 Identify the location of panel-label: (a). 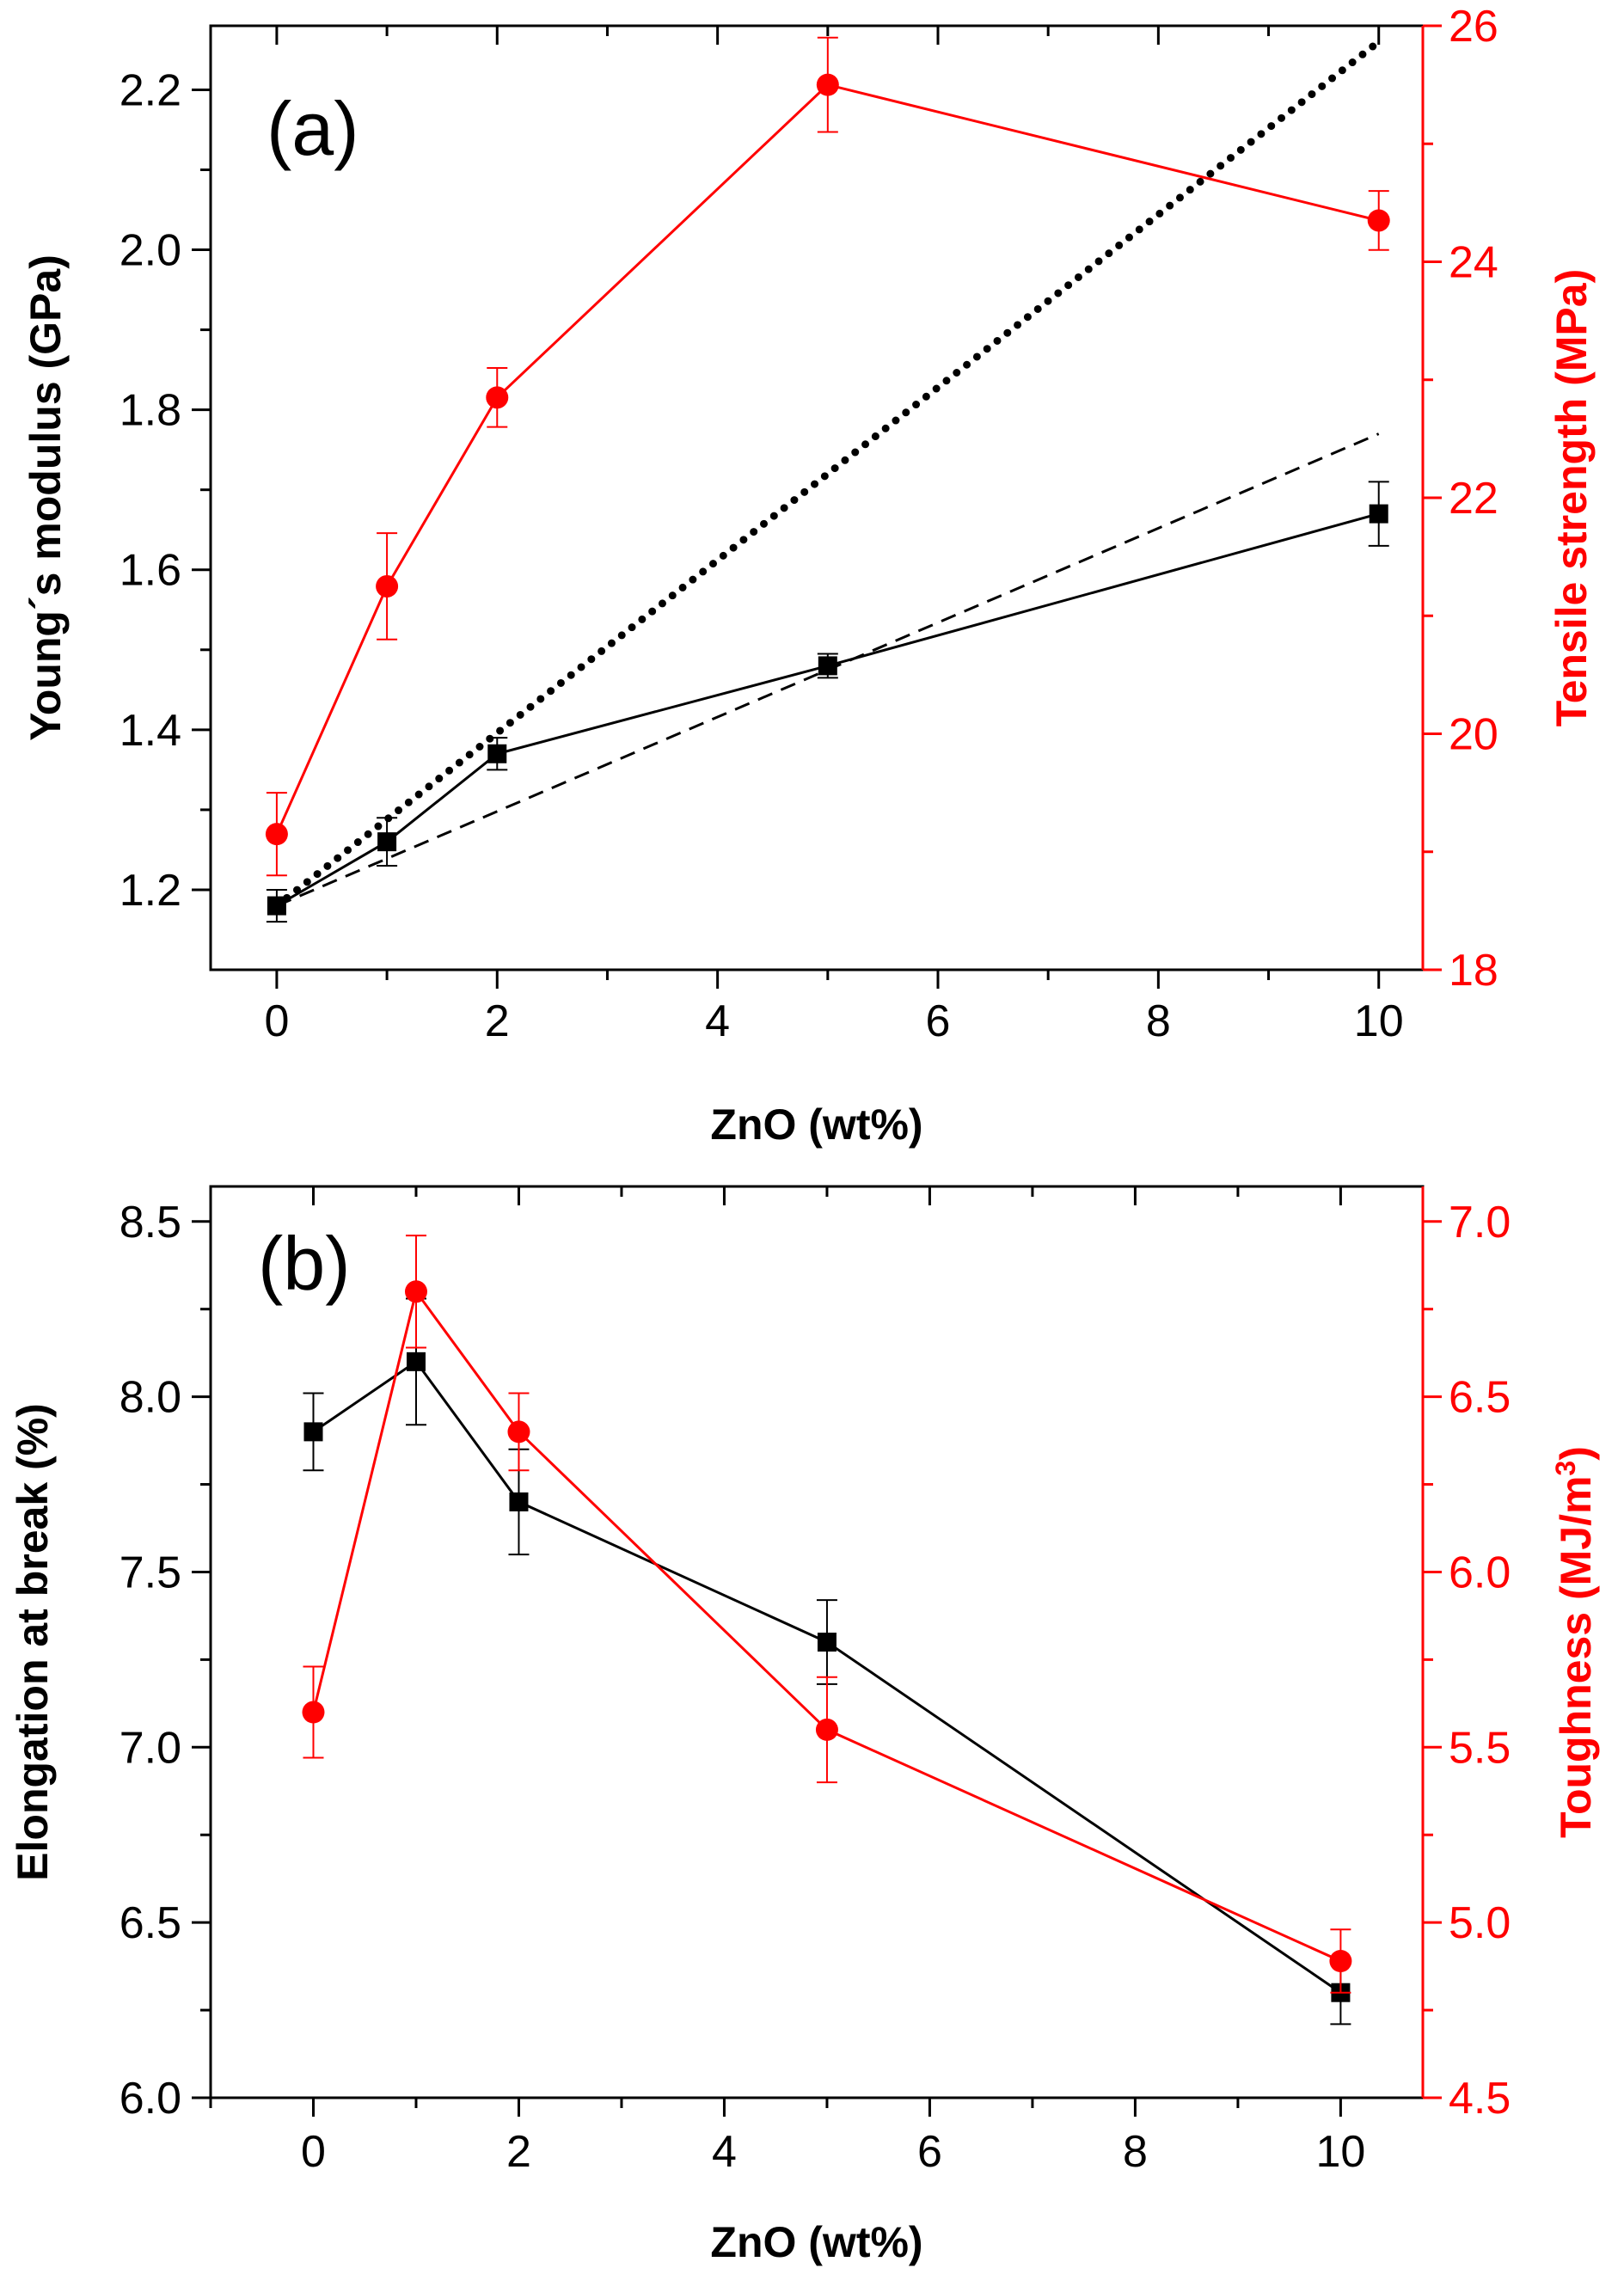
(313, 128).